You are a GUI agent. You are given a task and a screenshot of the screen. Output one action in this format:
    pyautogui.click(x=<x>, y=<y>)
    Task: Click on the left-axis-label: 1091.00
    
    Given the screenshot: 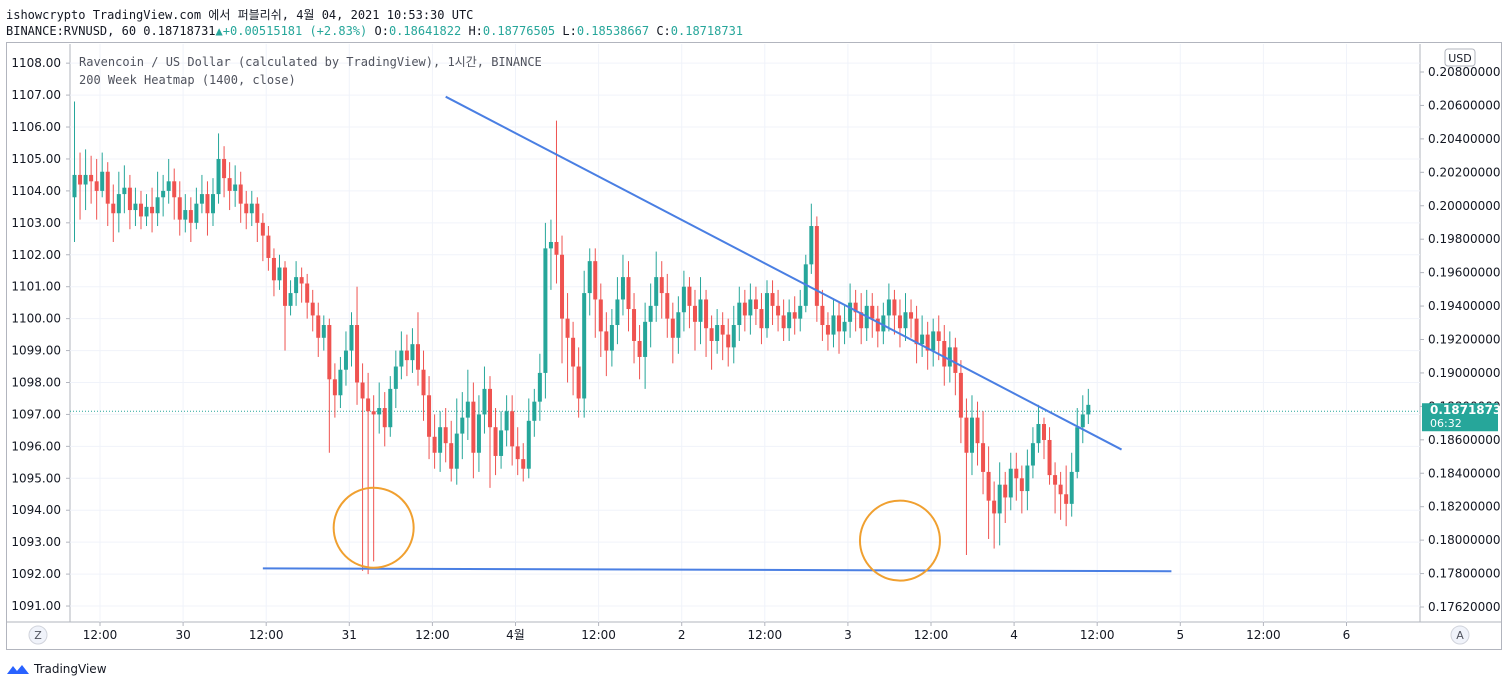 What is the action you would take?
    pyautogui.click(x=36, y=606)
    